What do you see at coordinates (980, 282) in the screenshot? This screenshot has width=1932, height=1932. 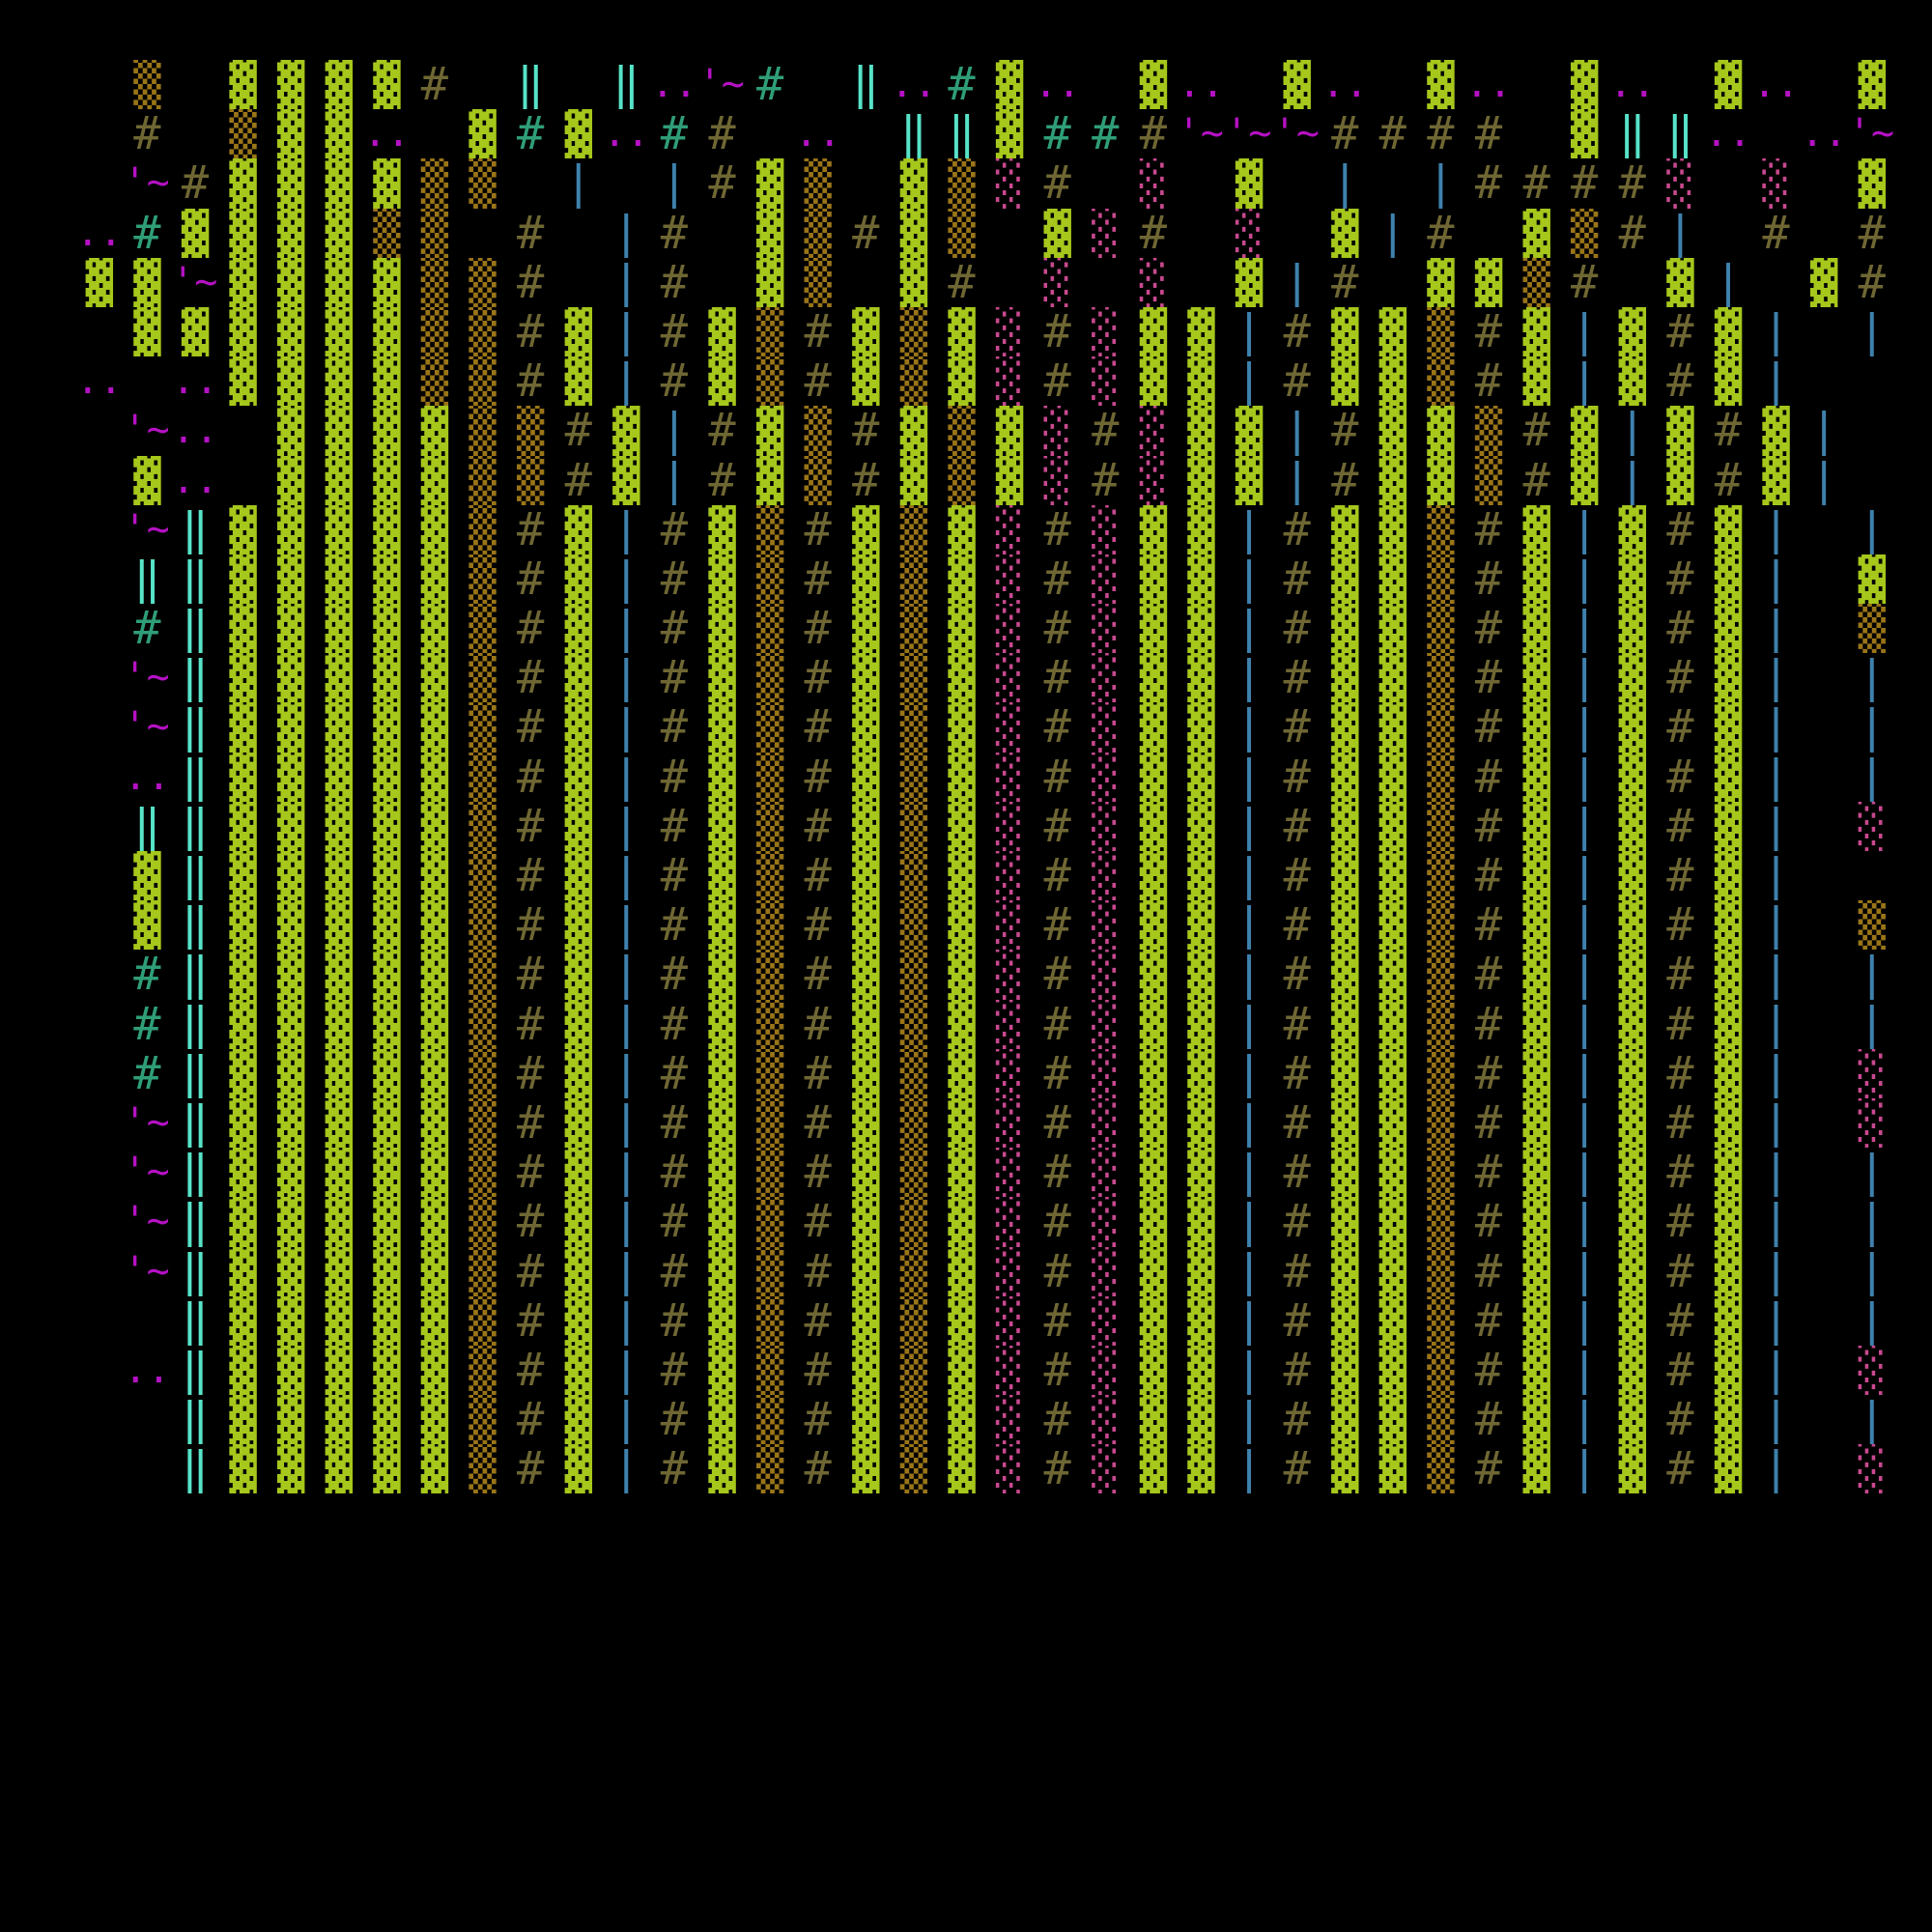 I see `grid-row: ▓▓'~'▓▓▓▓▒▒# |# ▓▒ ▓# ░ ░ ▓|# ▓▓▒# ▓| ▓#` at bounding box center [980, 282].